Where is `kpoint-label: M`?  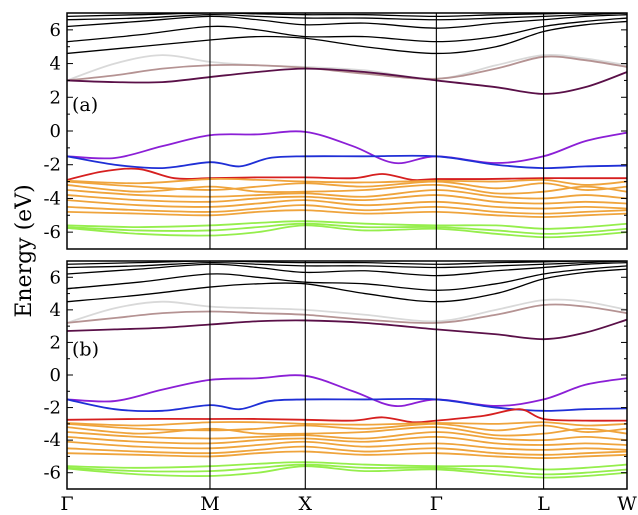 kpoint-label: M is located at coordinates (209, 504).